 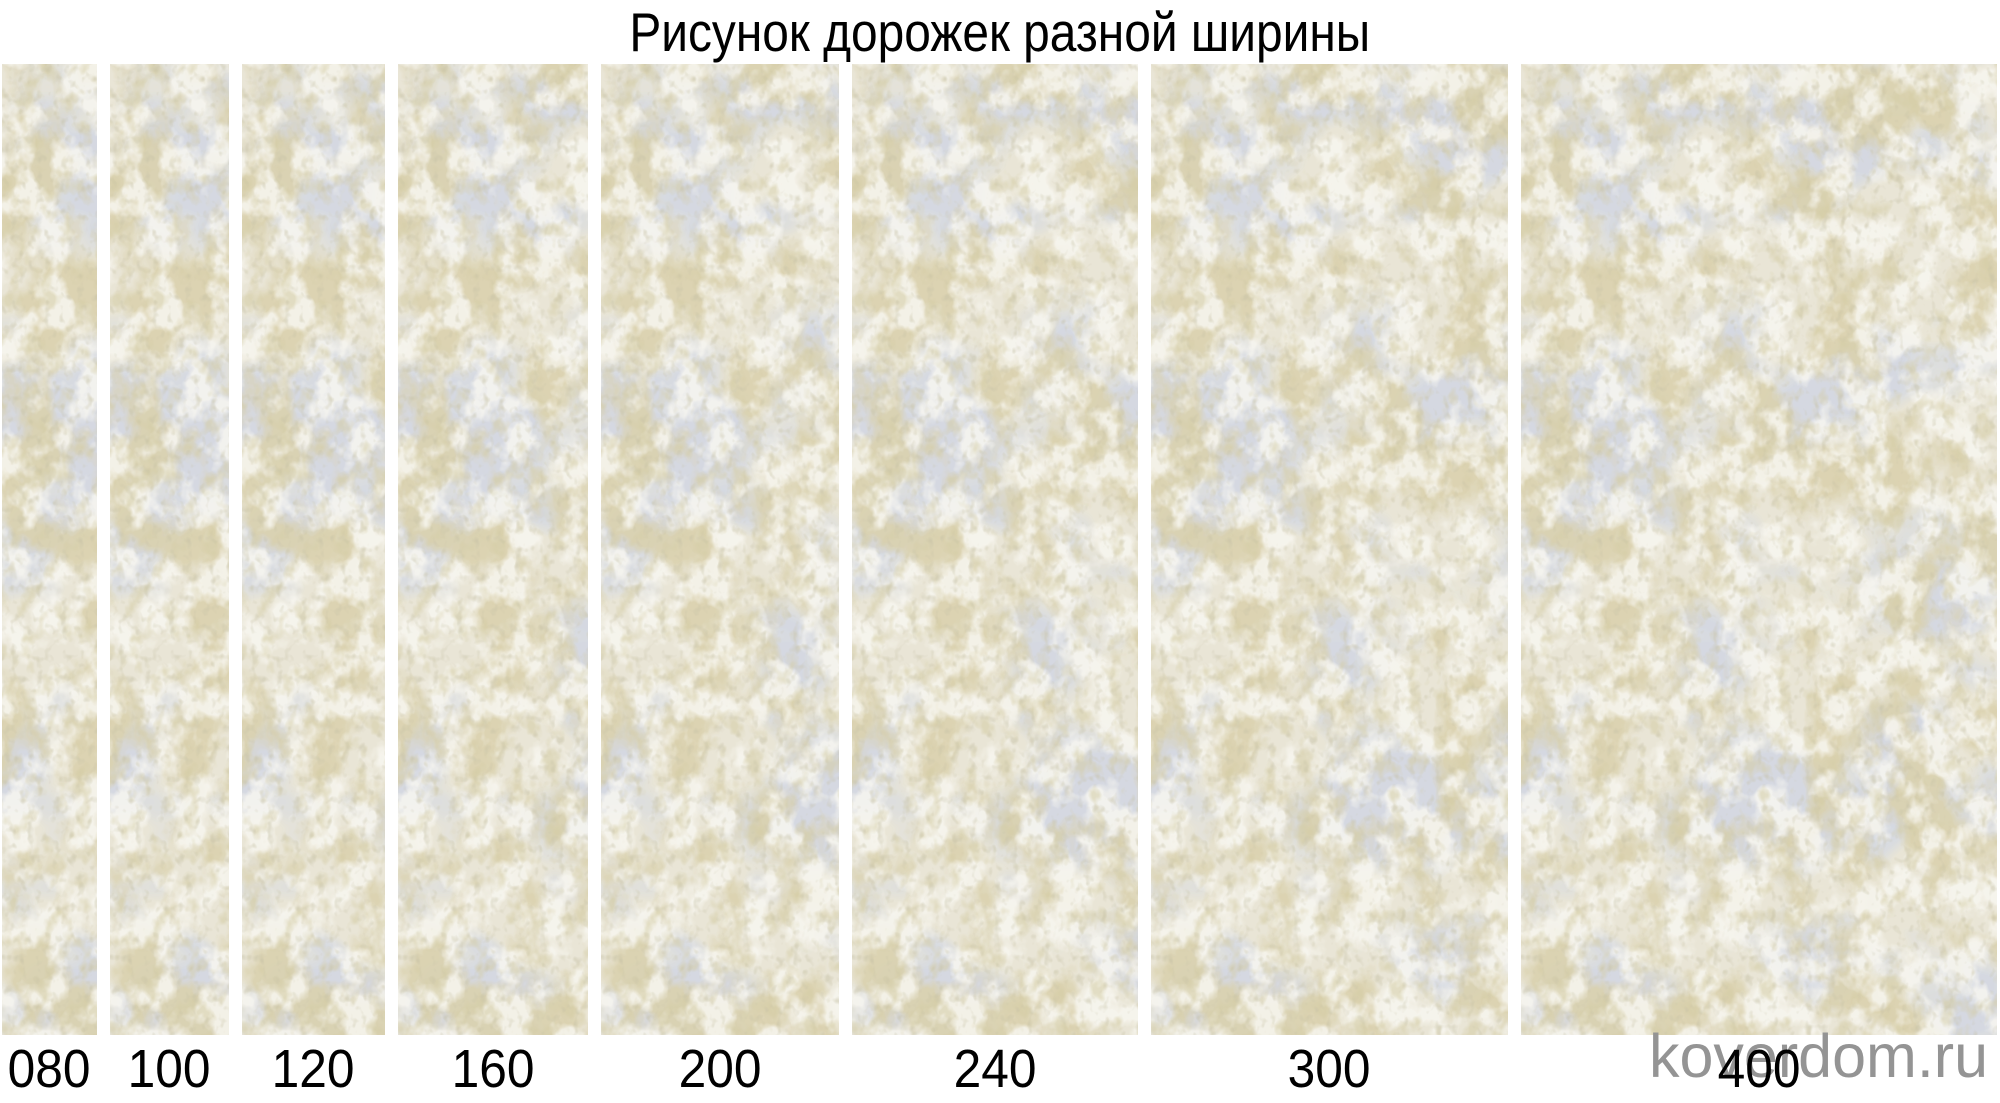 What do you see at coordinates (313, 1069) in the screenshot?
I see `strip-width-label: 120` at bounding box center [313, 1069].